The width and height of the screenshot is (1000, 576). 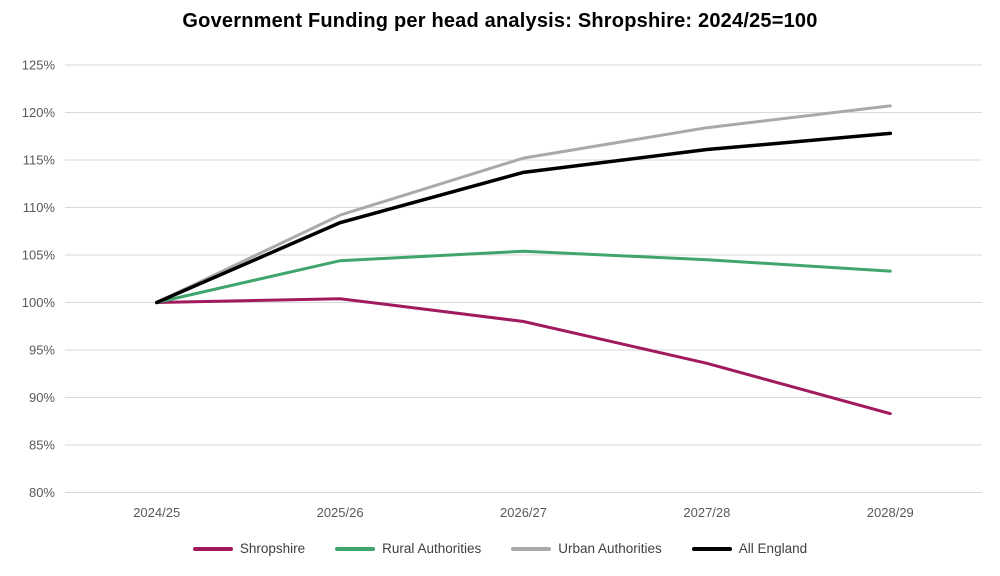 What do you see at coordinates (42, 397) in the screenshot?
I see `y-axis-tick-label: 90%` at bounding box center [42, 397].